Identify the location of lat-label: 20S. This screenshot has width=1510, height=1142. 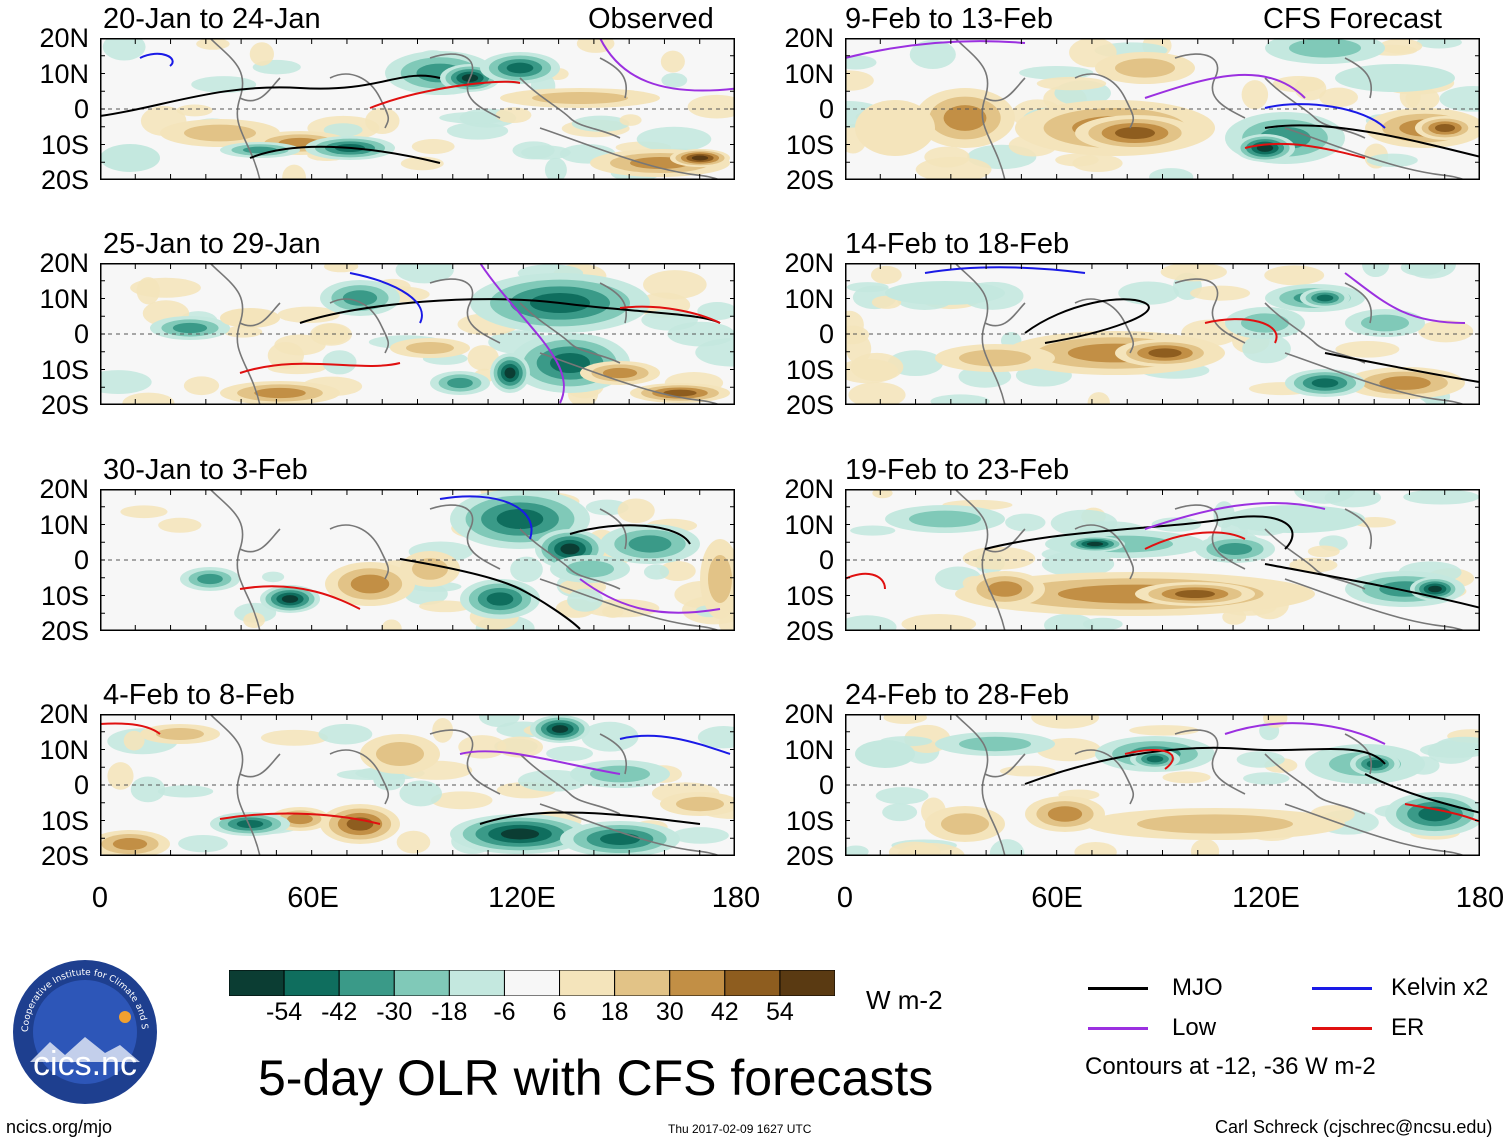
(64, 180).